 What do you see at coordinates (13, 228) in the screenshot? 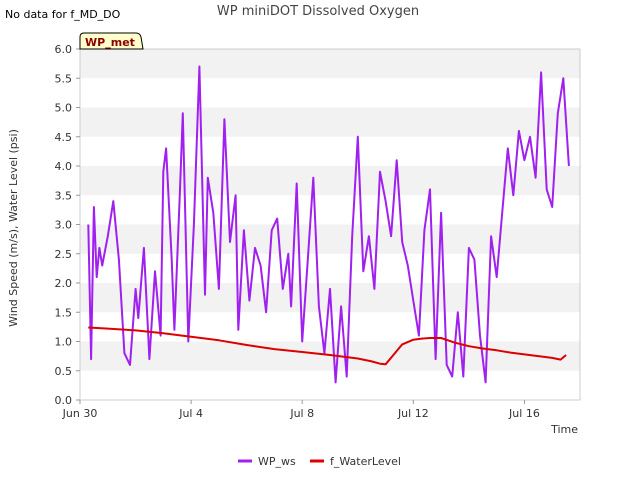
I see `y-axis-title: Wind Speed (m/s), Water Level (psi)` at bounding box center [13, 228].